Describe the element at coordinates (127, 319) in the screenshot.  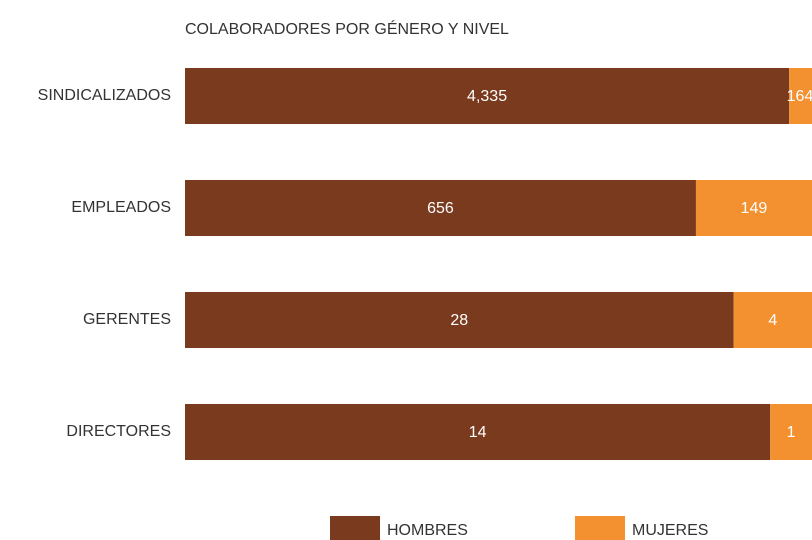
I see `y-tick-label: GERENTES` at that location.